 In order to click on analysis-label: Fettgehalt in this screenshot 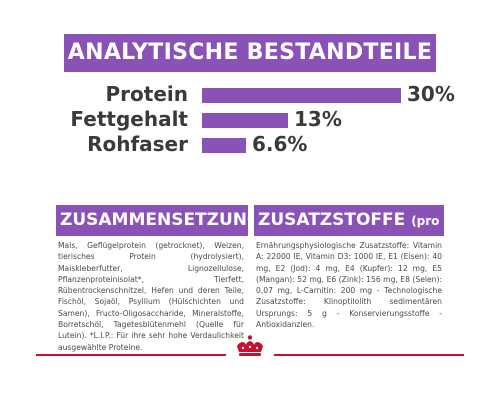, I will do `click(129, 119)`.